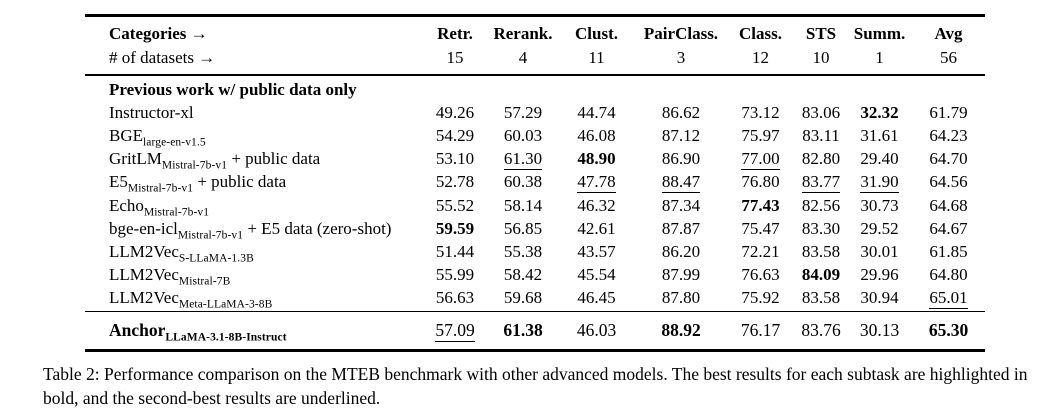 The height and width of the screenshot is (417, 1056). Describe the element at coordinates (948, 205) in the screenshot. I see `metric-value: 64.68` at that location.